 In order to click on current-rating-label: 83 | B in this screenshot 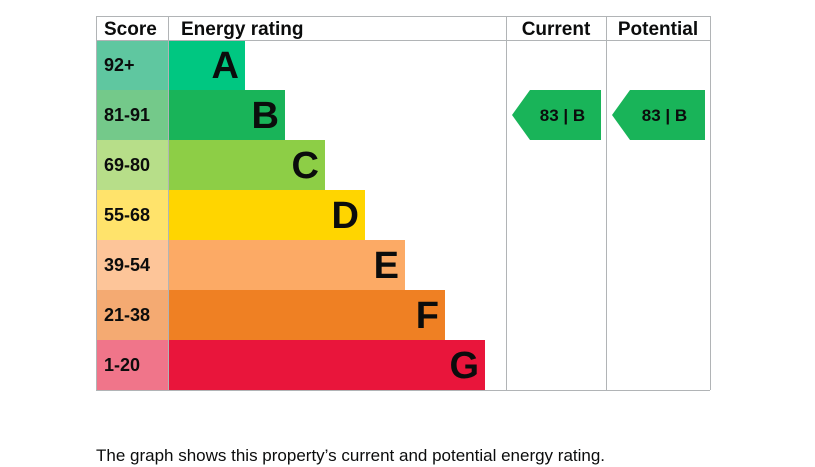, I will do `click(562, 115)`.